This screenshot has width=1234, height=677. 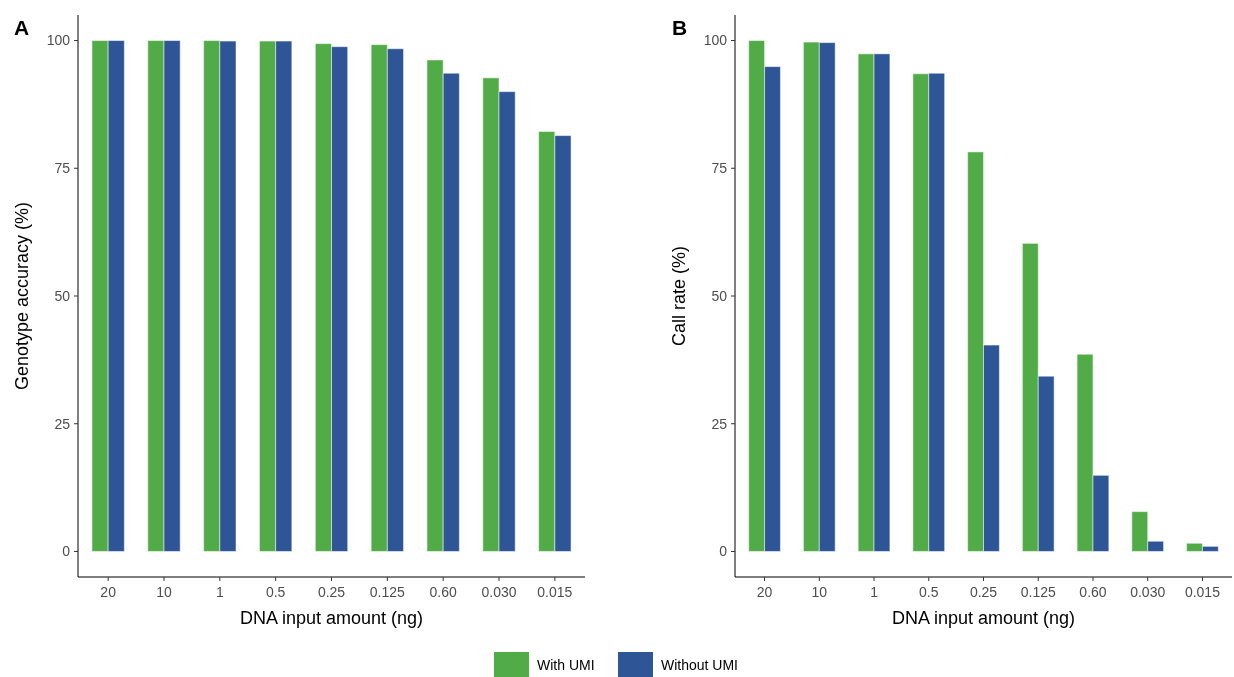 I want to click on legend-label: Without UMI, so click(x=700, y=665).